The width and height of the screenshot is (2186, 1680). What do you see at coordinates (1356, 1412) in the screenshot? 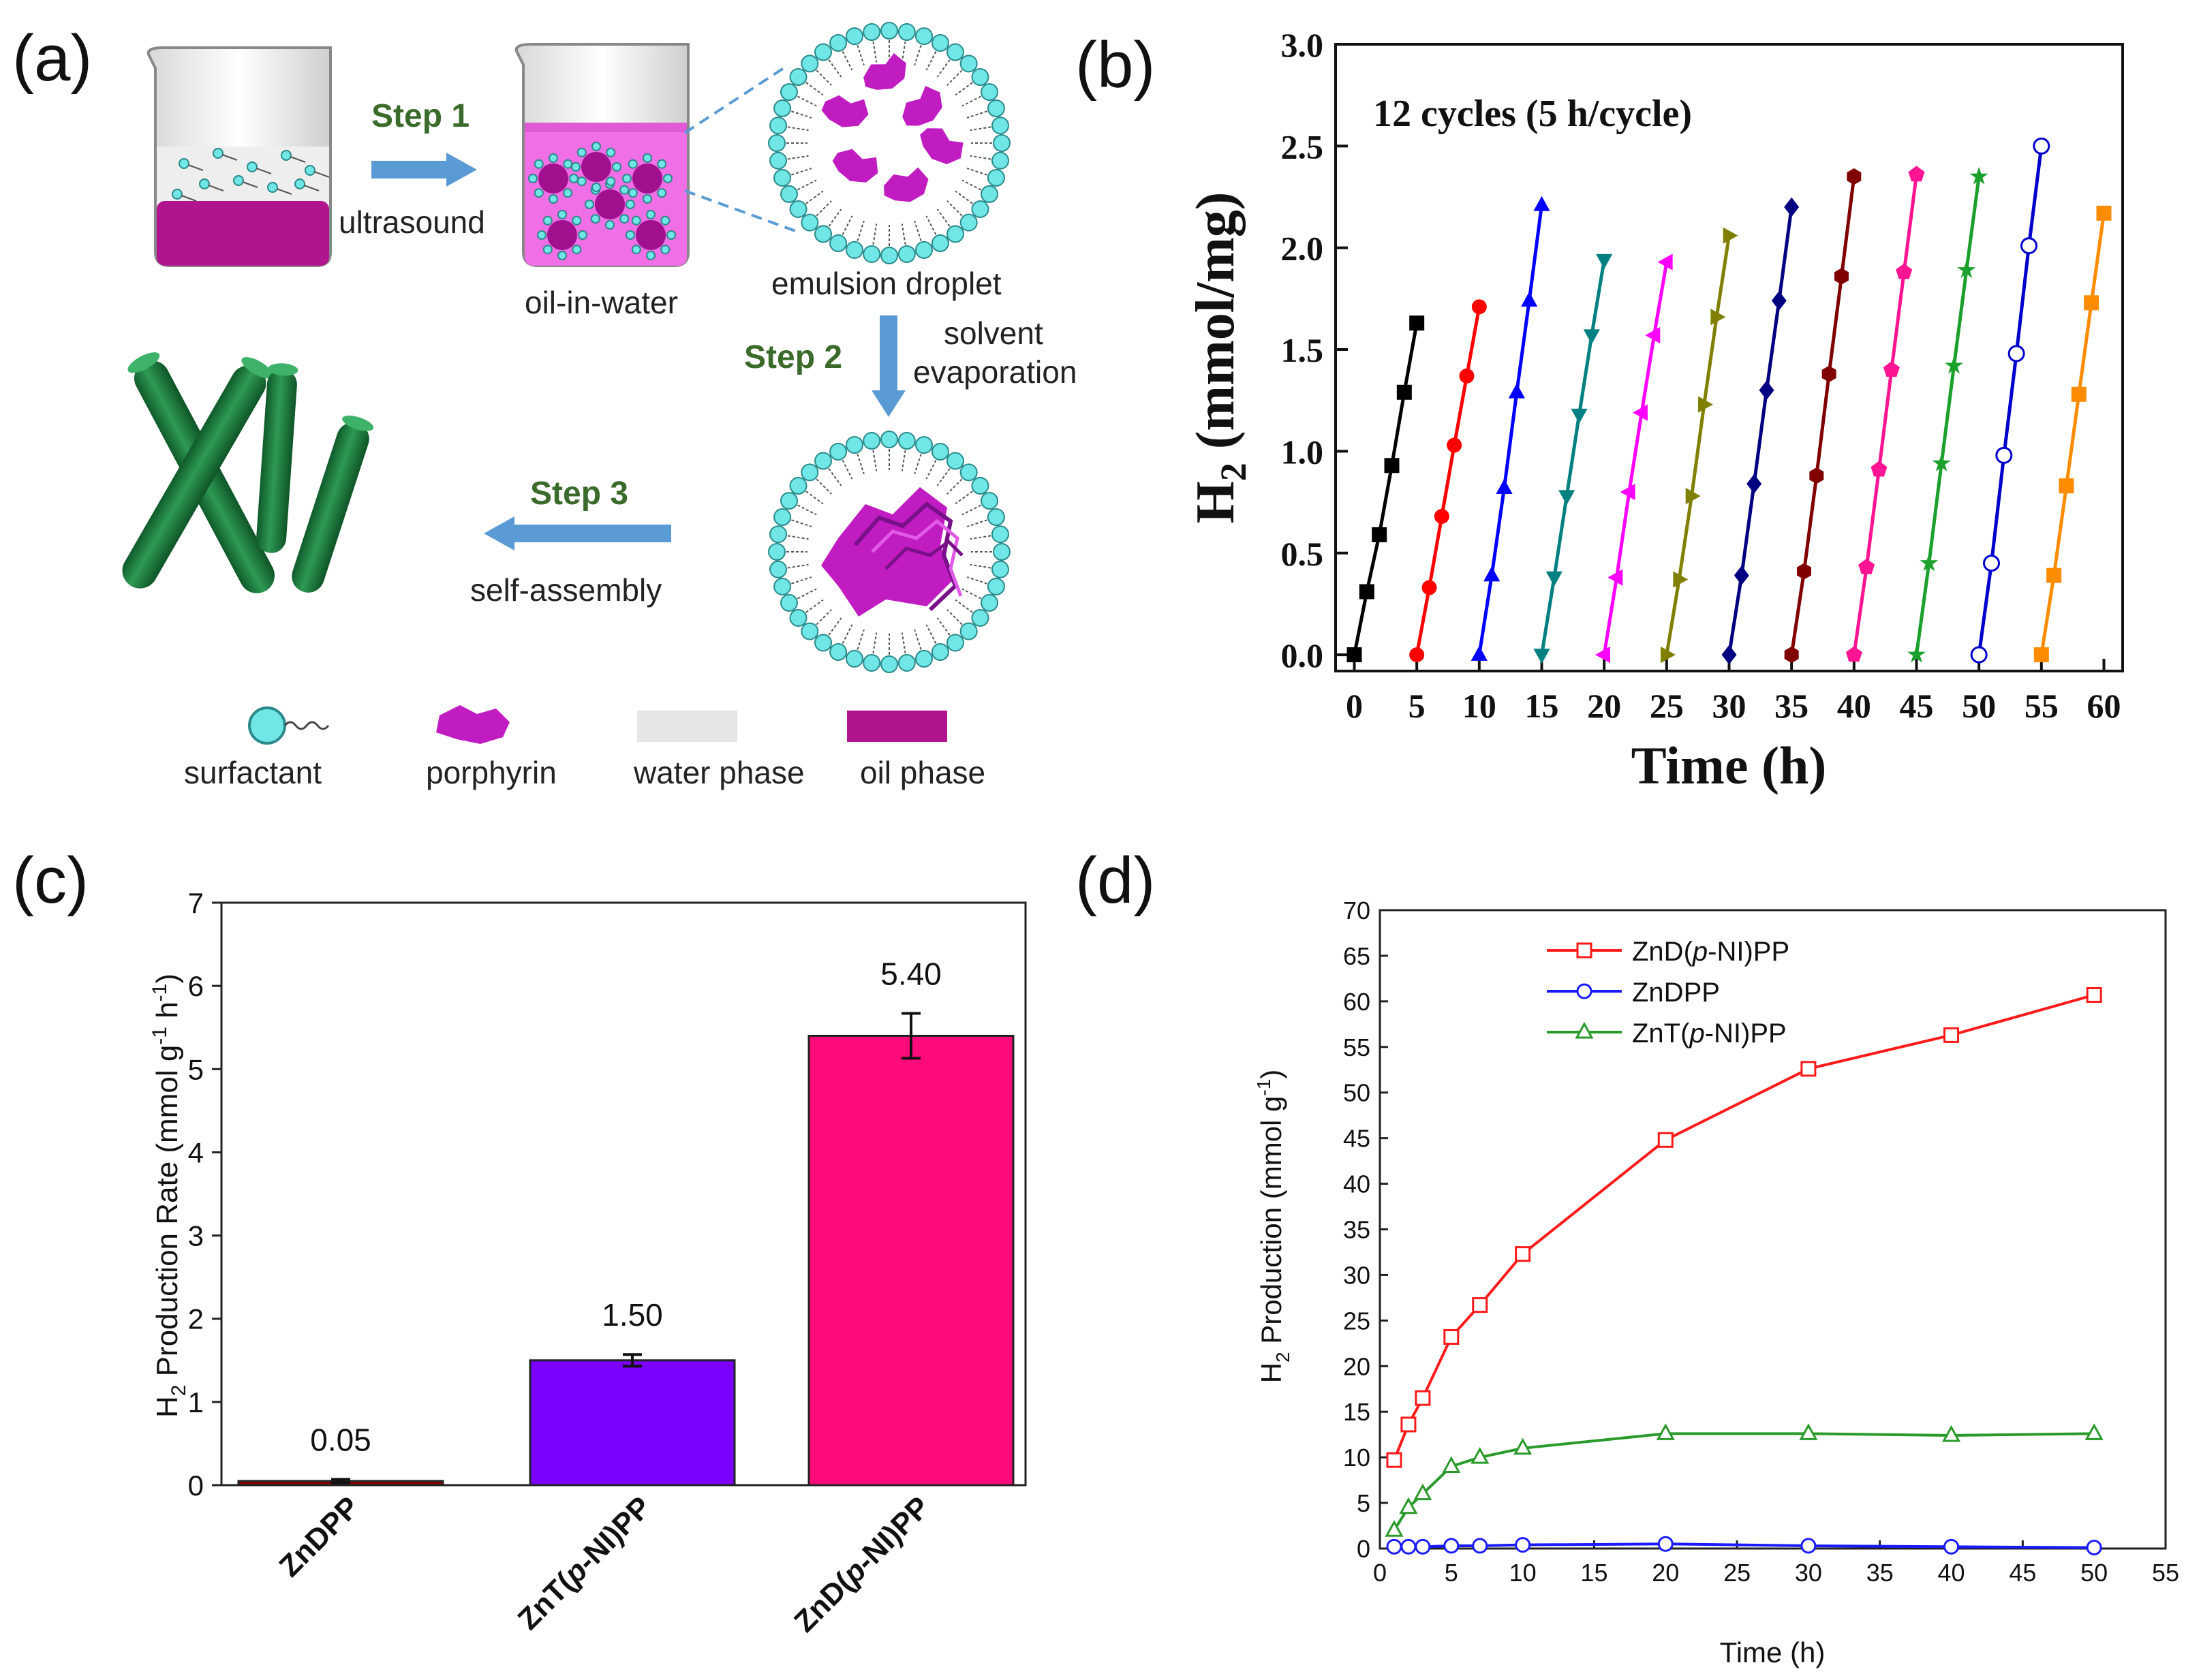
I see `y-tick-label-d: 15` at bounding box center [1356, 1412].